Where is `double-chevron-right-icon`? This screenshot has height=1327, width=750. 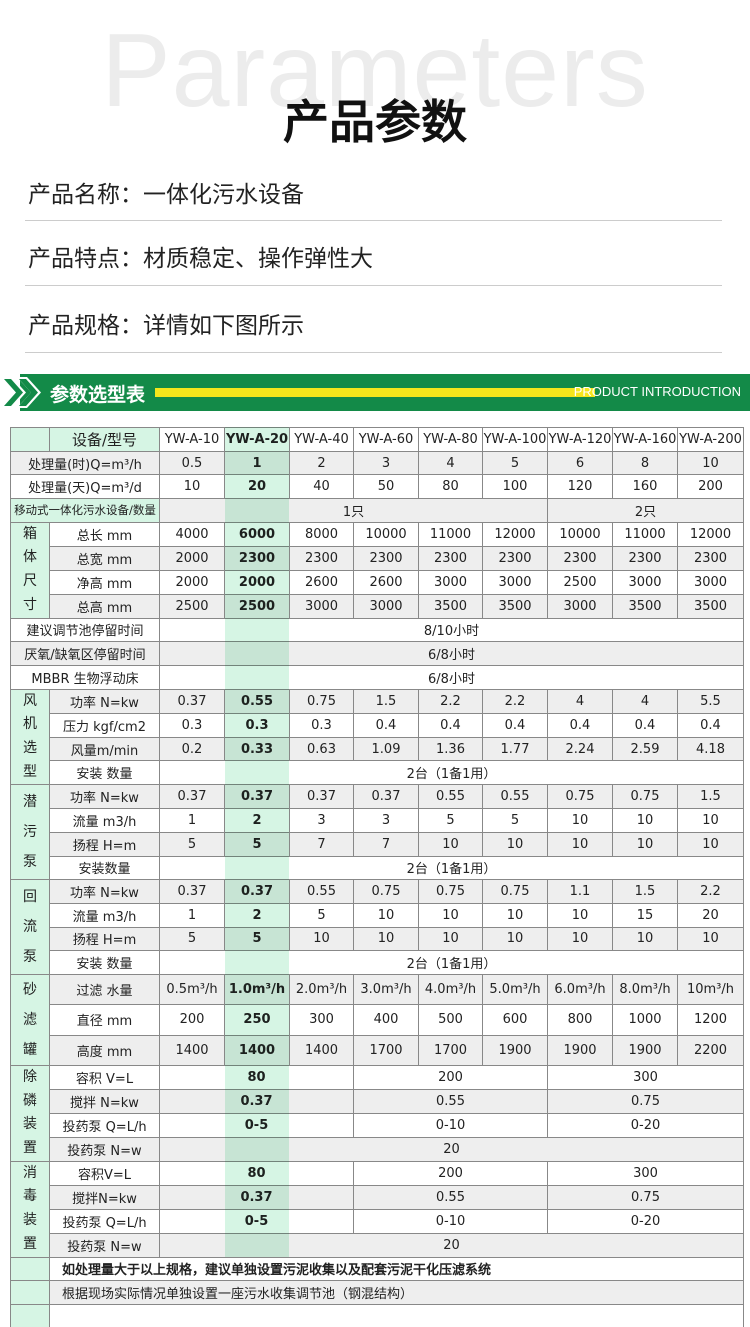 double-chevron-right-icon is located at coordinates (21, 392).